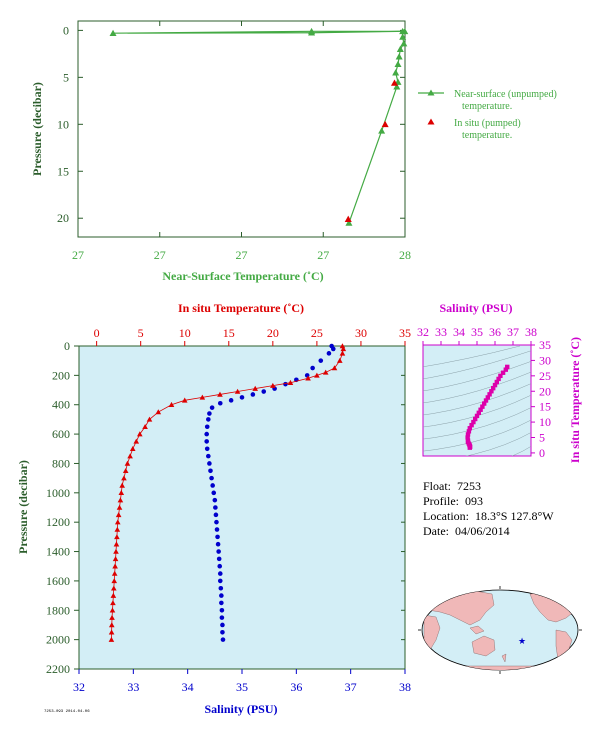 The height and width of the screenshot is (732, 601). What do you see at coordinates (58, 493) in the screenshot?
I see `p2-pressure-tick-label: 1000` at bounding box center [58, 493].